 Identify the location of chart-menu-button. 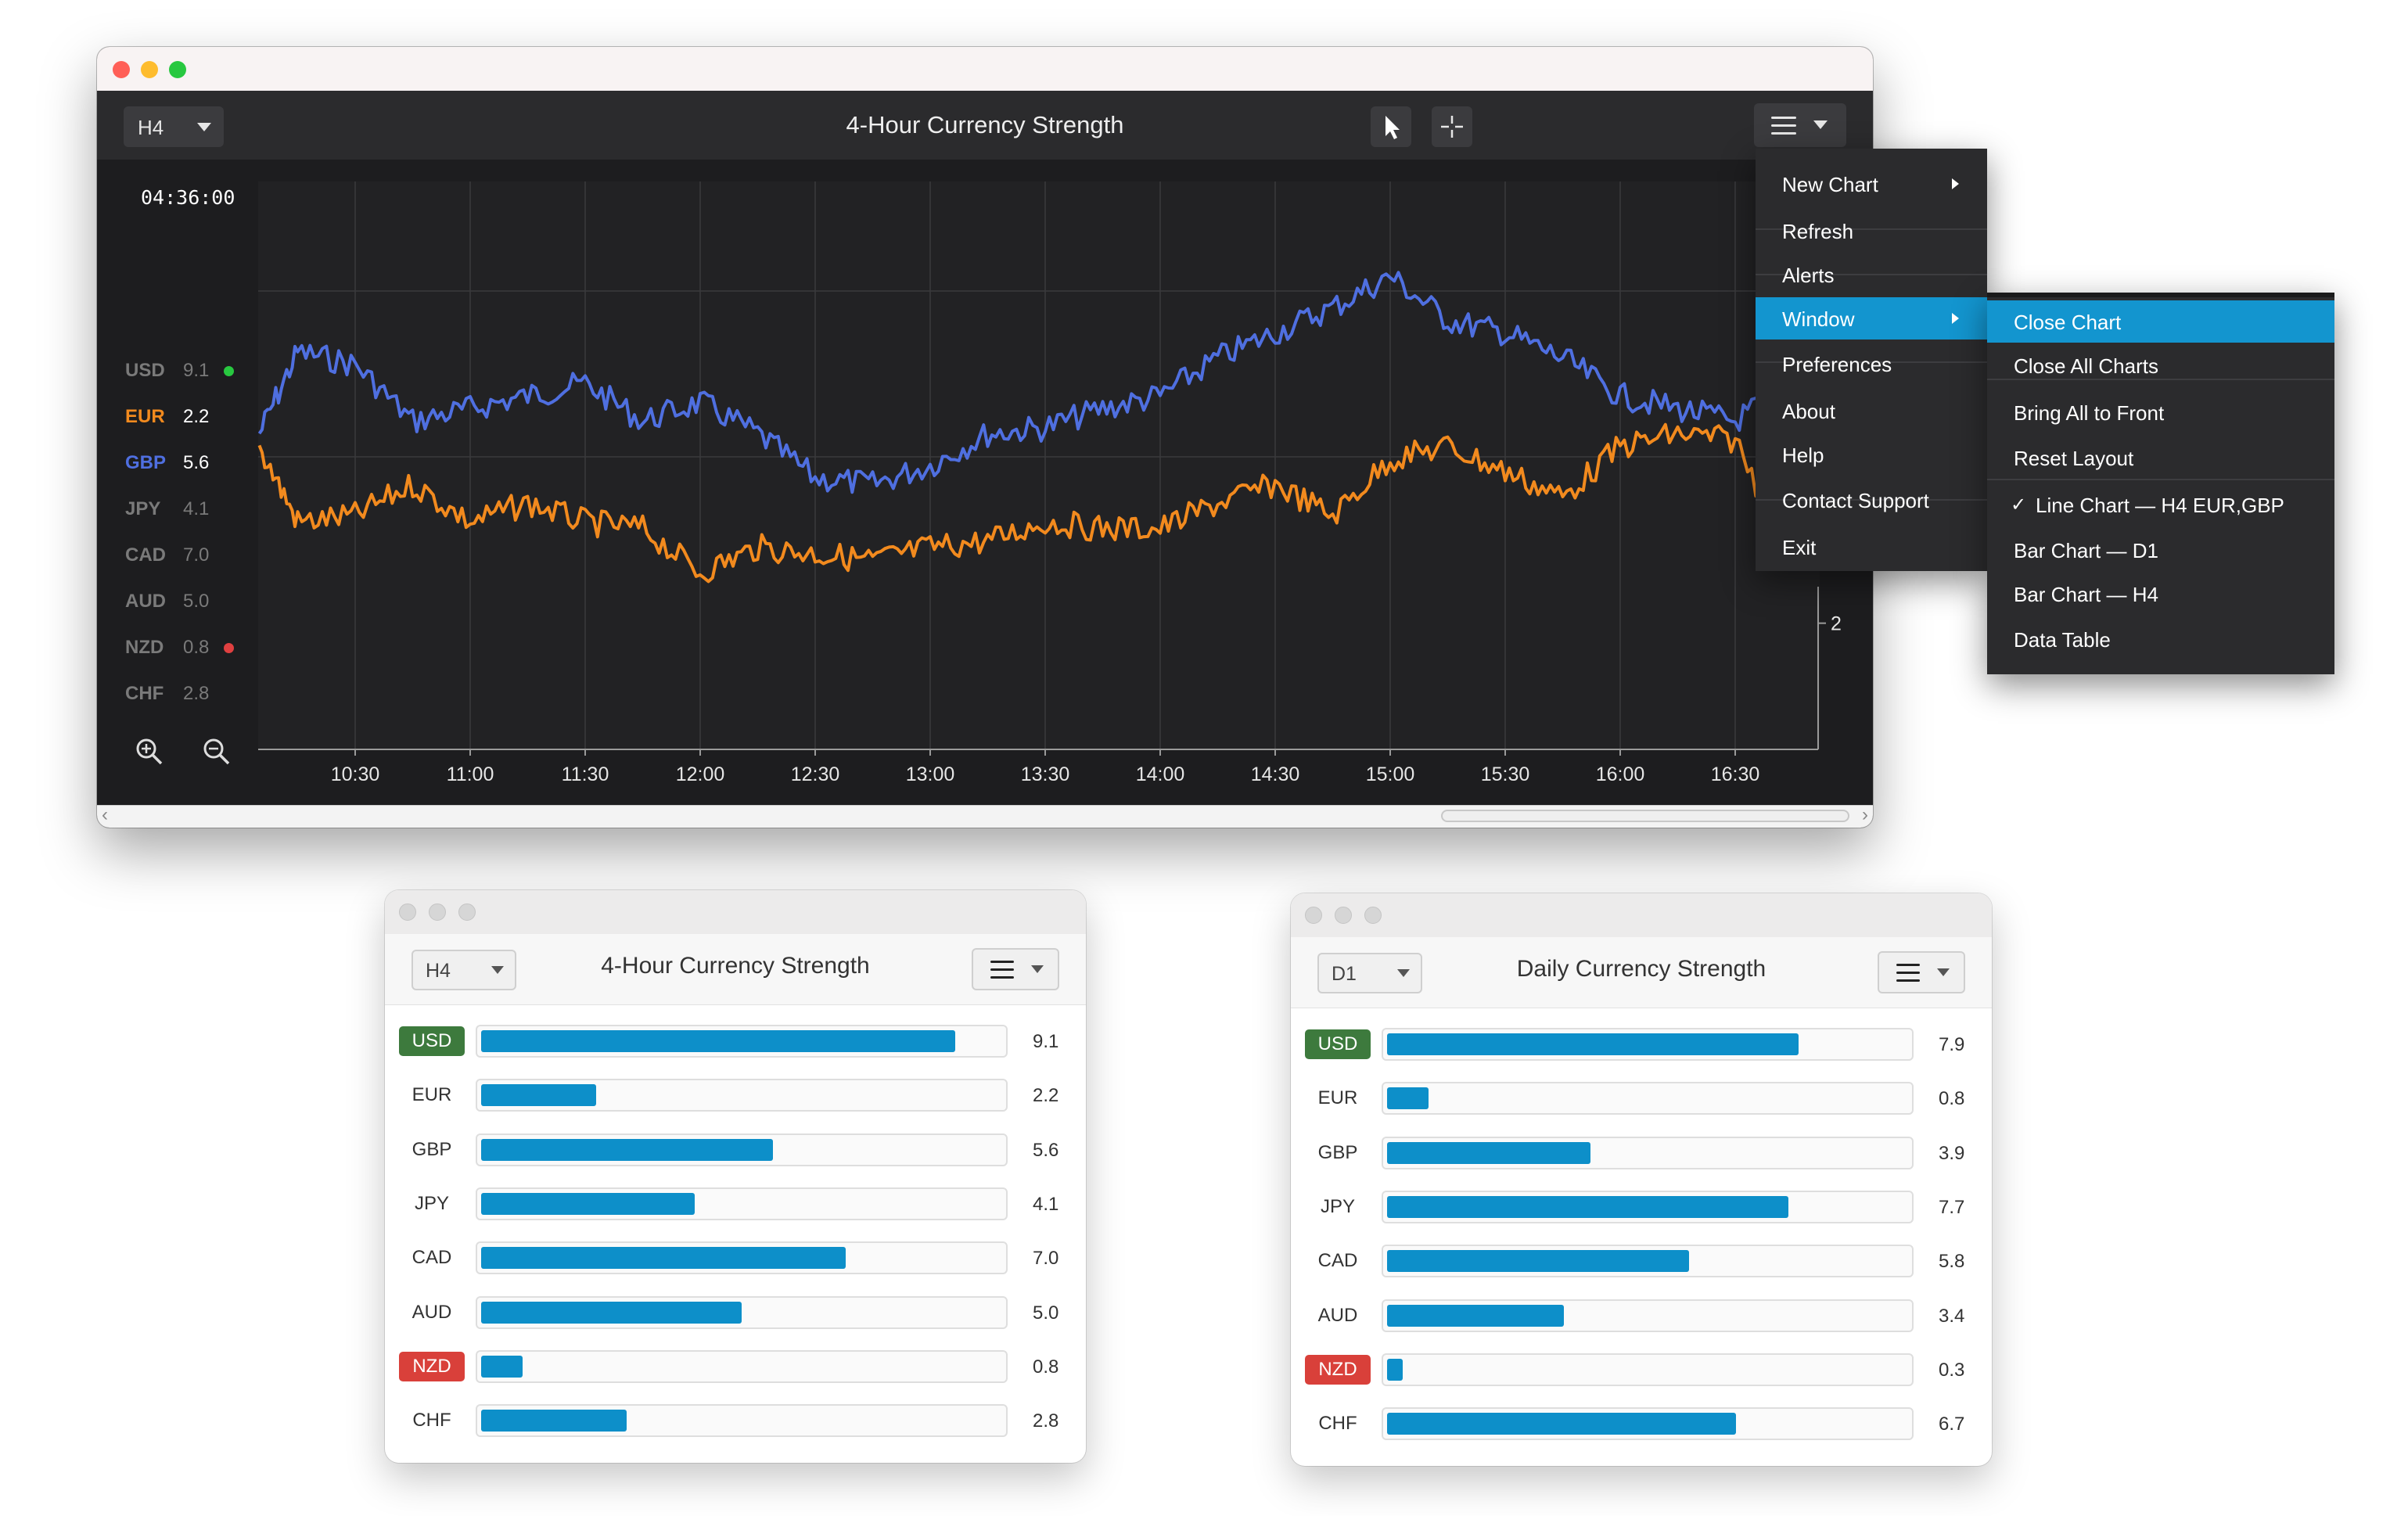
(1800, 125).